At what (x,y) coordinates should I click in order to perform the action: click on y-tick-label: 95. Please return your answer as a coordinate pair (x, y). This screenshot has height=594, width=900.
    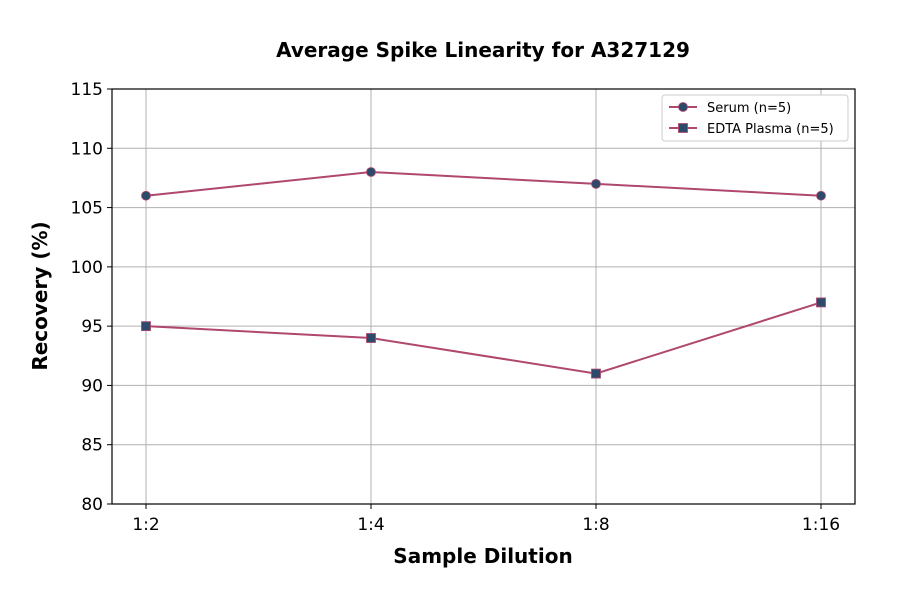
    Looking at the image, I should click on (92, 327).